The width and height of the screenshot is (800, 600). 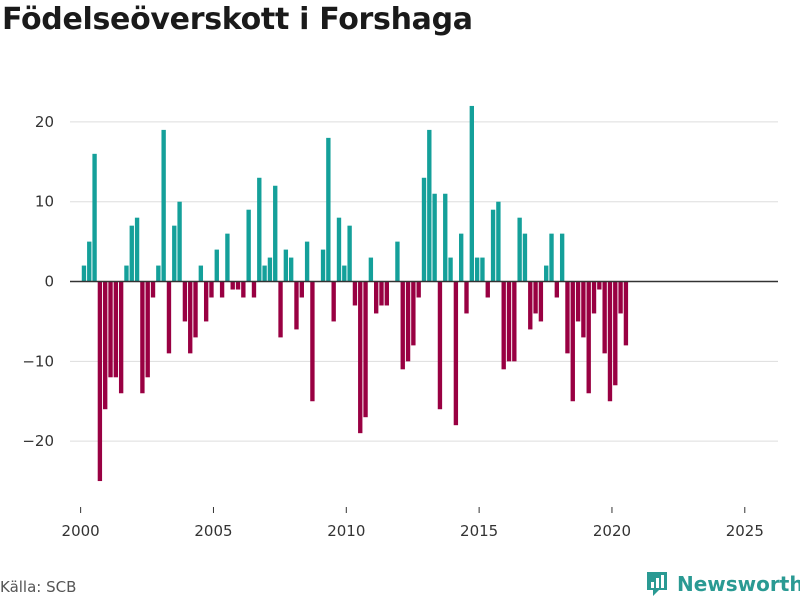 I want to click on y-tick-label: −10, so click(x=38, y=361).